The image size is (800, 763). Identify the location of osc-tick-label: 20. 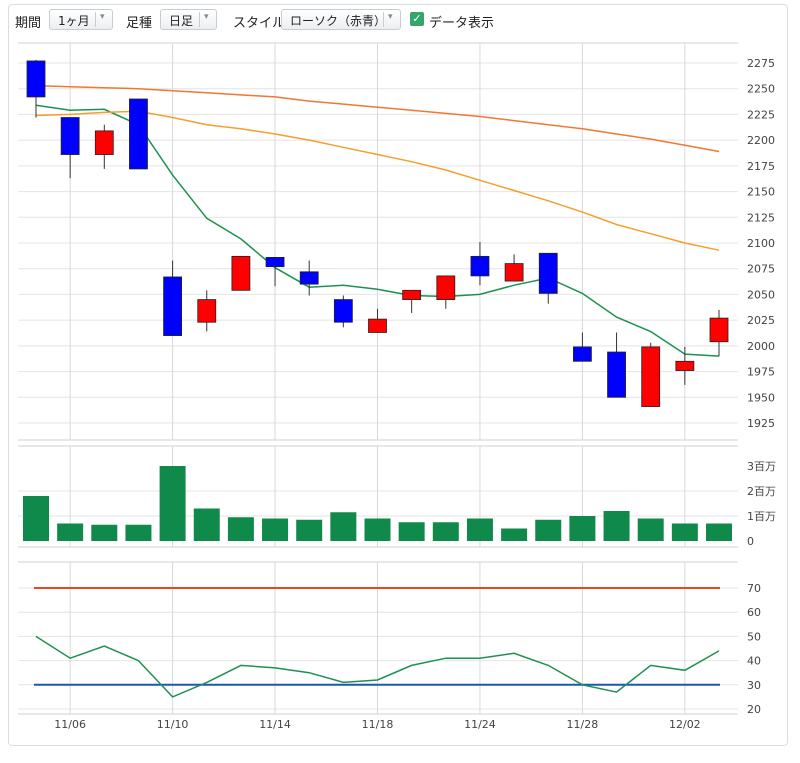
(754, 709).